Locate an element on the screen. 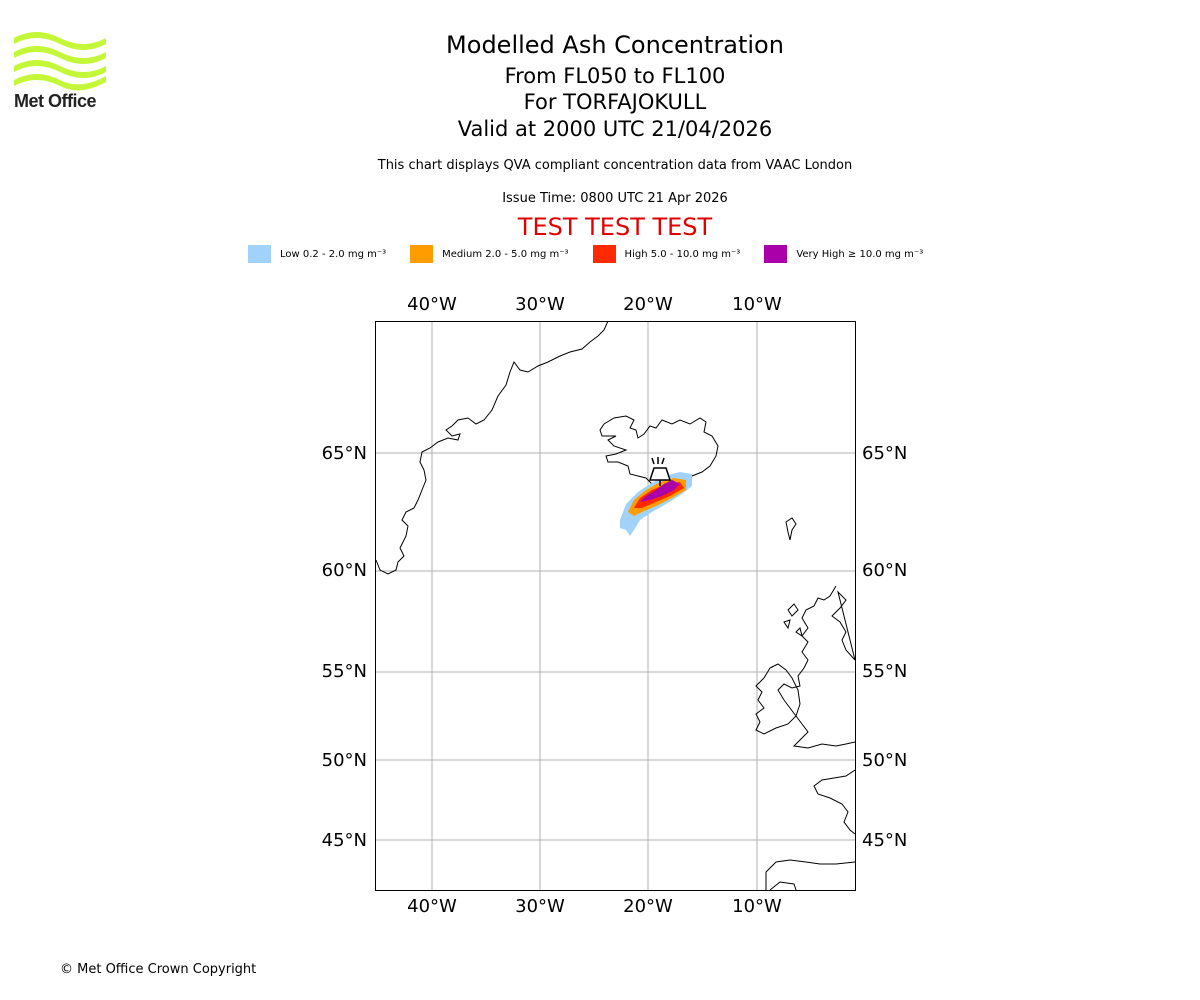 Image resolution: width=1200 pixels, height=1000 pixels. lat-tick-left-45n: 45°N is located at coordinates (344, 840).